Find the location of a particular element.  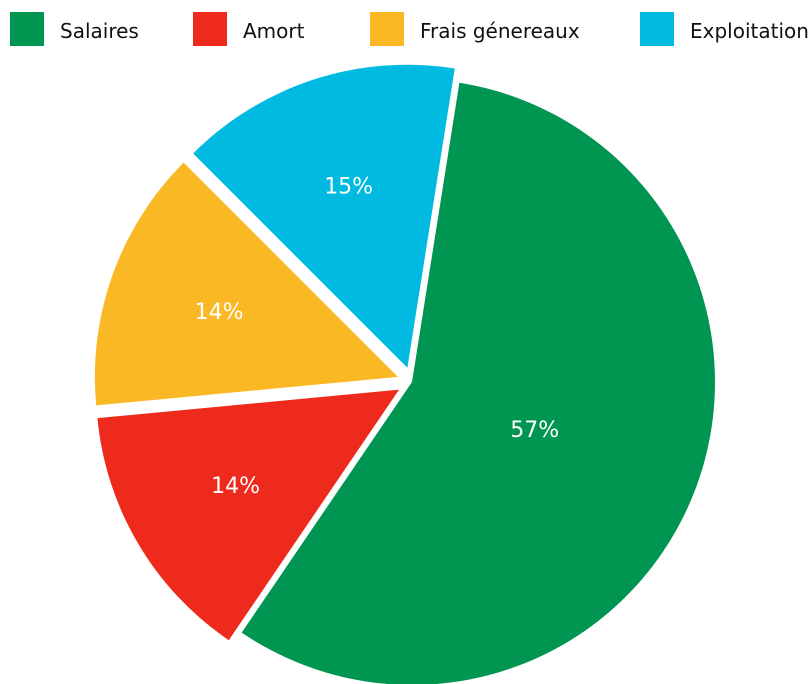

legend-label-frais-genereaux: Frais génereaux is located at coordinates (500, 31).